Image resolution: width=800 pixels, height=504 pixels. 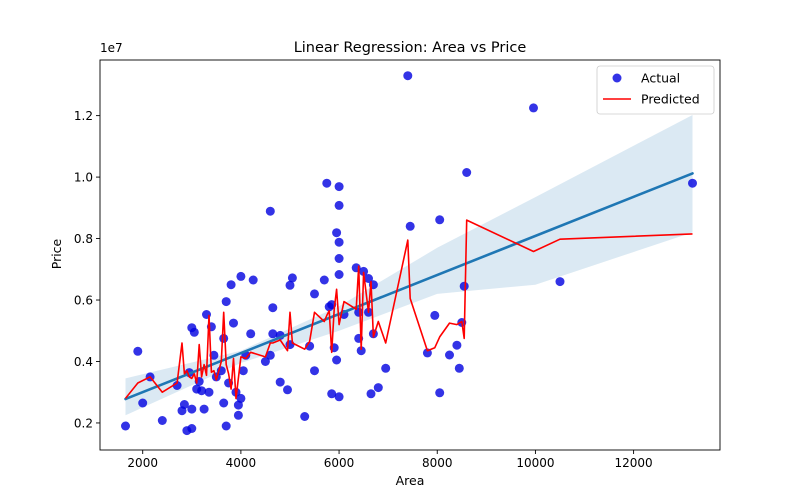 I want to click on y-axis-label: Price, so click(x=56, y=253).